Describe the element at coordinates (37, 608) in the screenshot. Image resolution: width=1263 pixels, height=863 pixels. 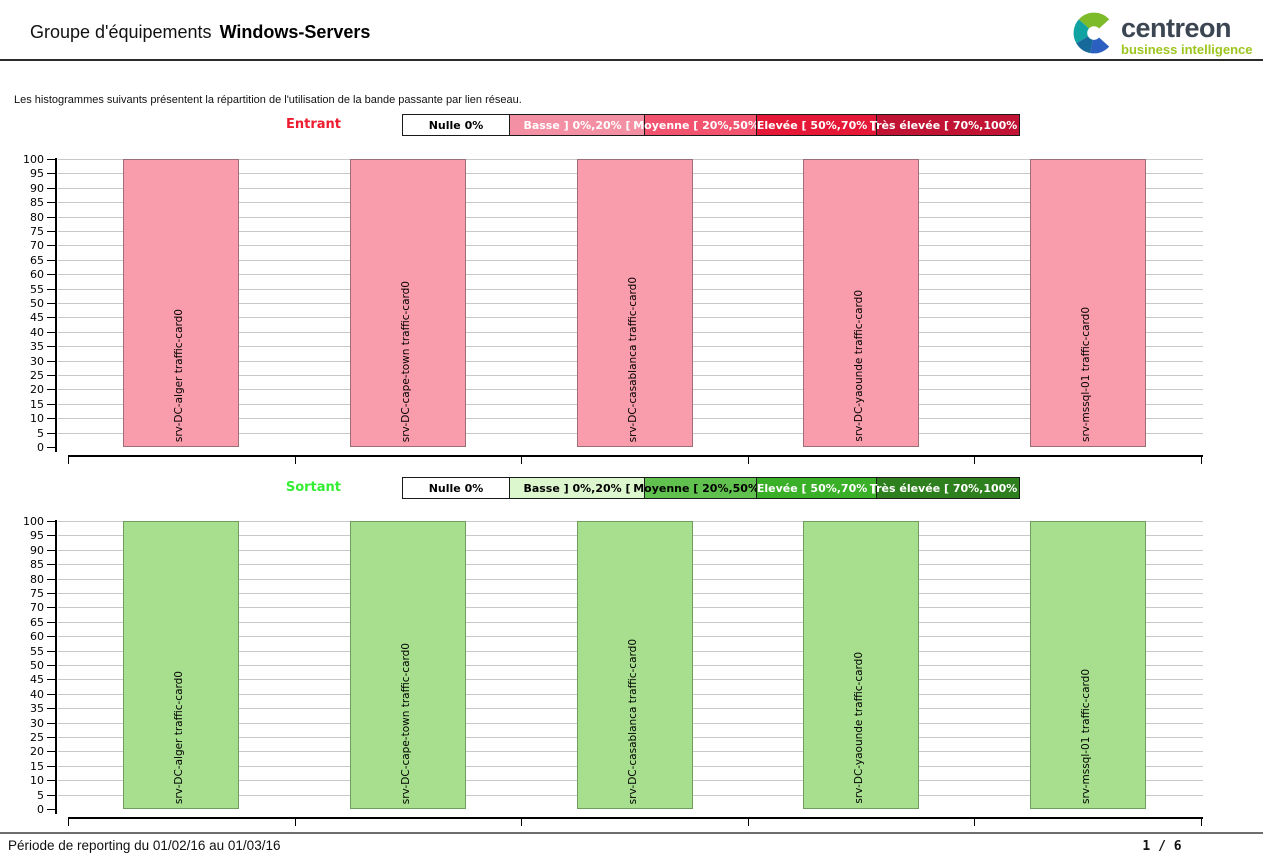
I see `y-axis-tick-label: 70` at that location.